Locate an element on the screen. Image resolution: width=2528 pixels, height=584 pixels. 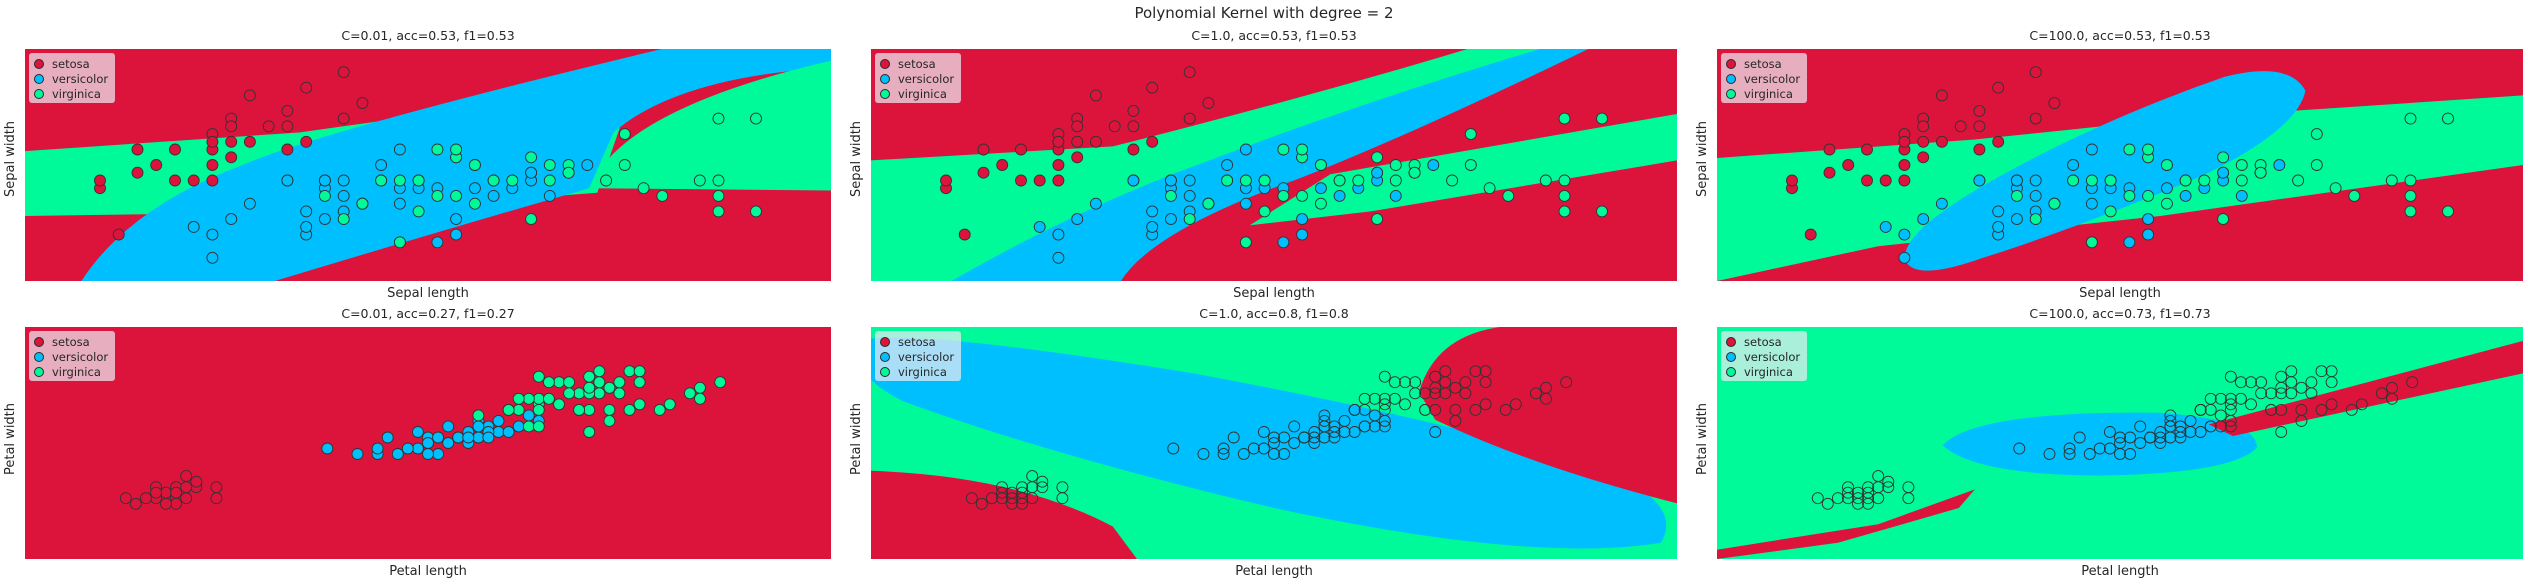
subplot-title: C=0.01, acc=0.53, f1=0.53 is located at coordinates (428, 35).